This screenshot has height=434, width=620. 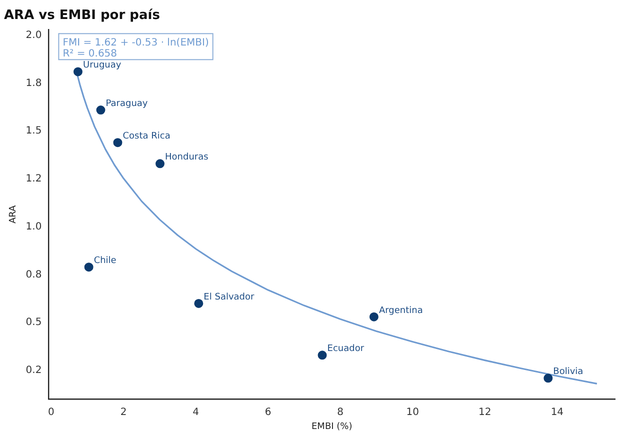 I want to click on x-tick-label: 14, so click(x=557, y=412).